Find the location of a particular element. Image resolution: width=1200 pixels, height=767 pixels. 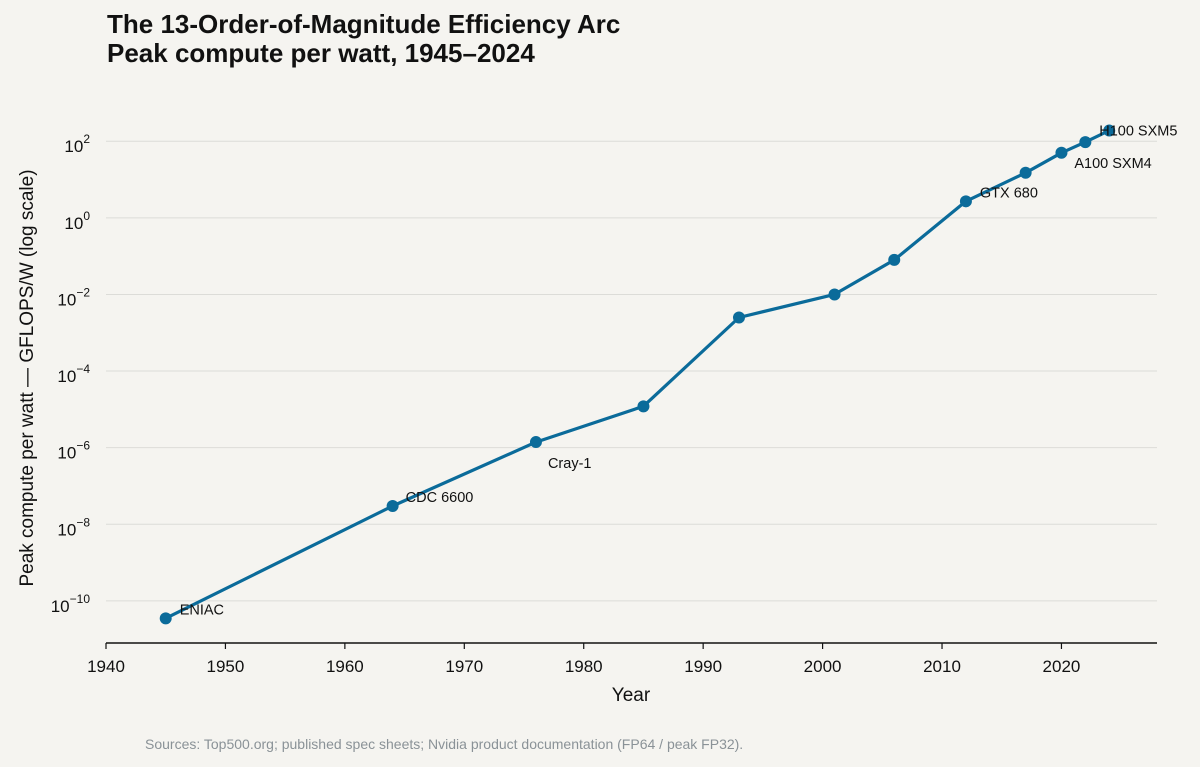

point-label: CDC 6600 is located at coordinates (440, 498).